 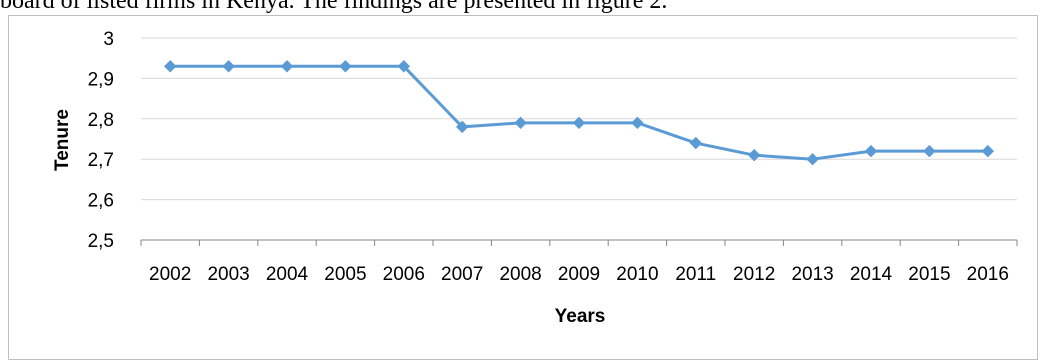 What do you see at coordinates (101, 140) in the screenshot?
I see `y-tick-labels: 2,5 2,6 2,7 2,8 2,9 3` at bounding box center [101, 140].